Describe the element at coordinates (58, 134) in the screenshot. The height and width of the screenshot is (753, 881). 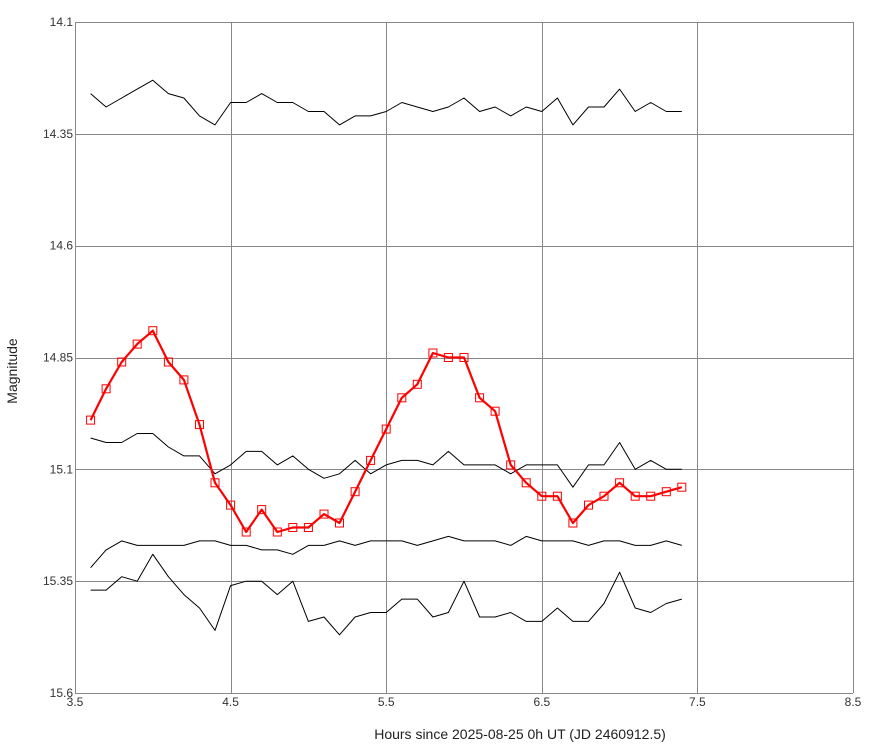
I see `y-tick-label: 14.35` at that location.